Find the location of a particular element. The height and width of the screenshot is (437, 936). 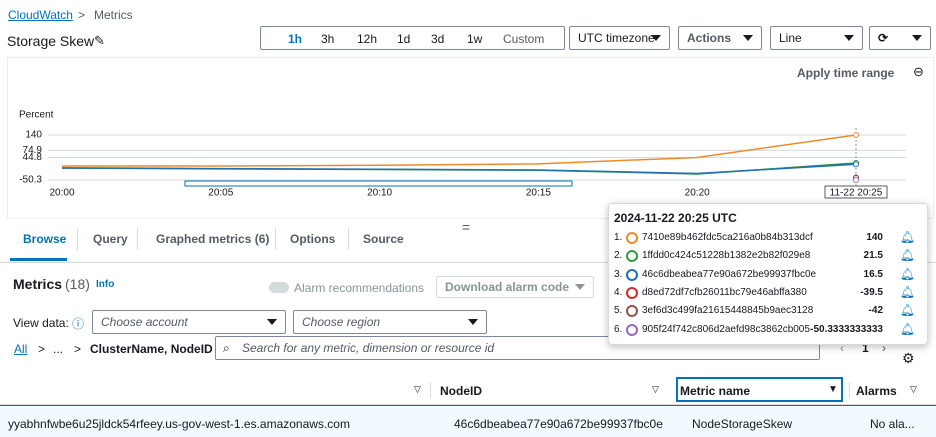

time-range-group is located at coordinates (412, 38).